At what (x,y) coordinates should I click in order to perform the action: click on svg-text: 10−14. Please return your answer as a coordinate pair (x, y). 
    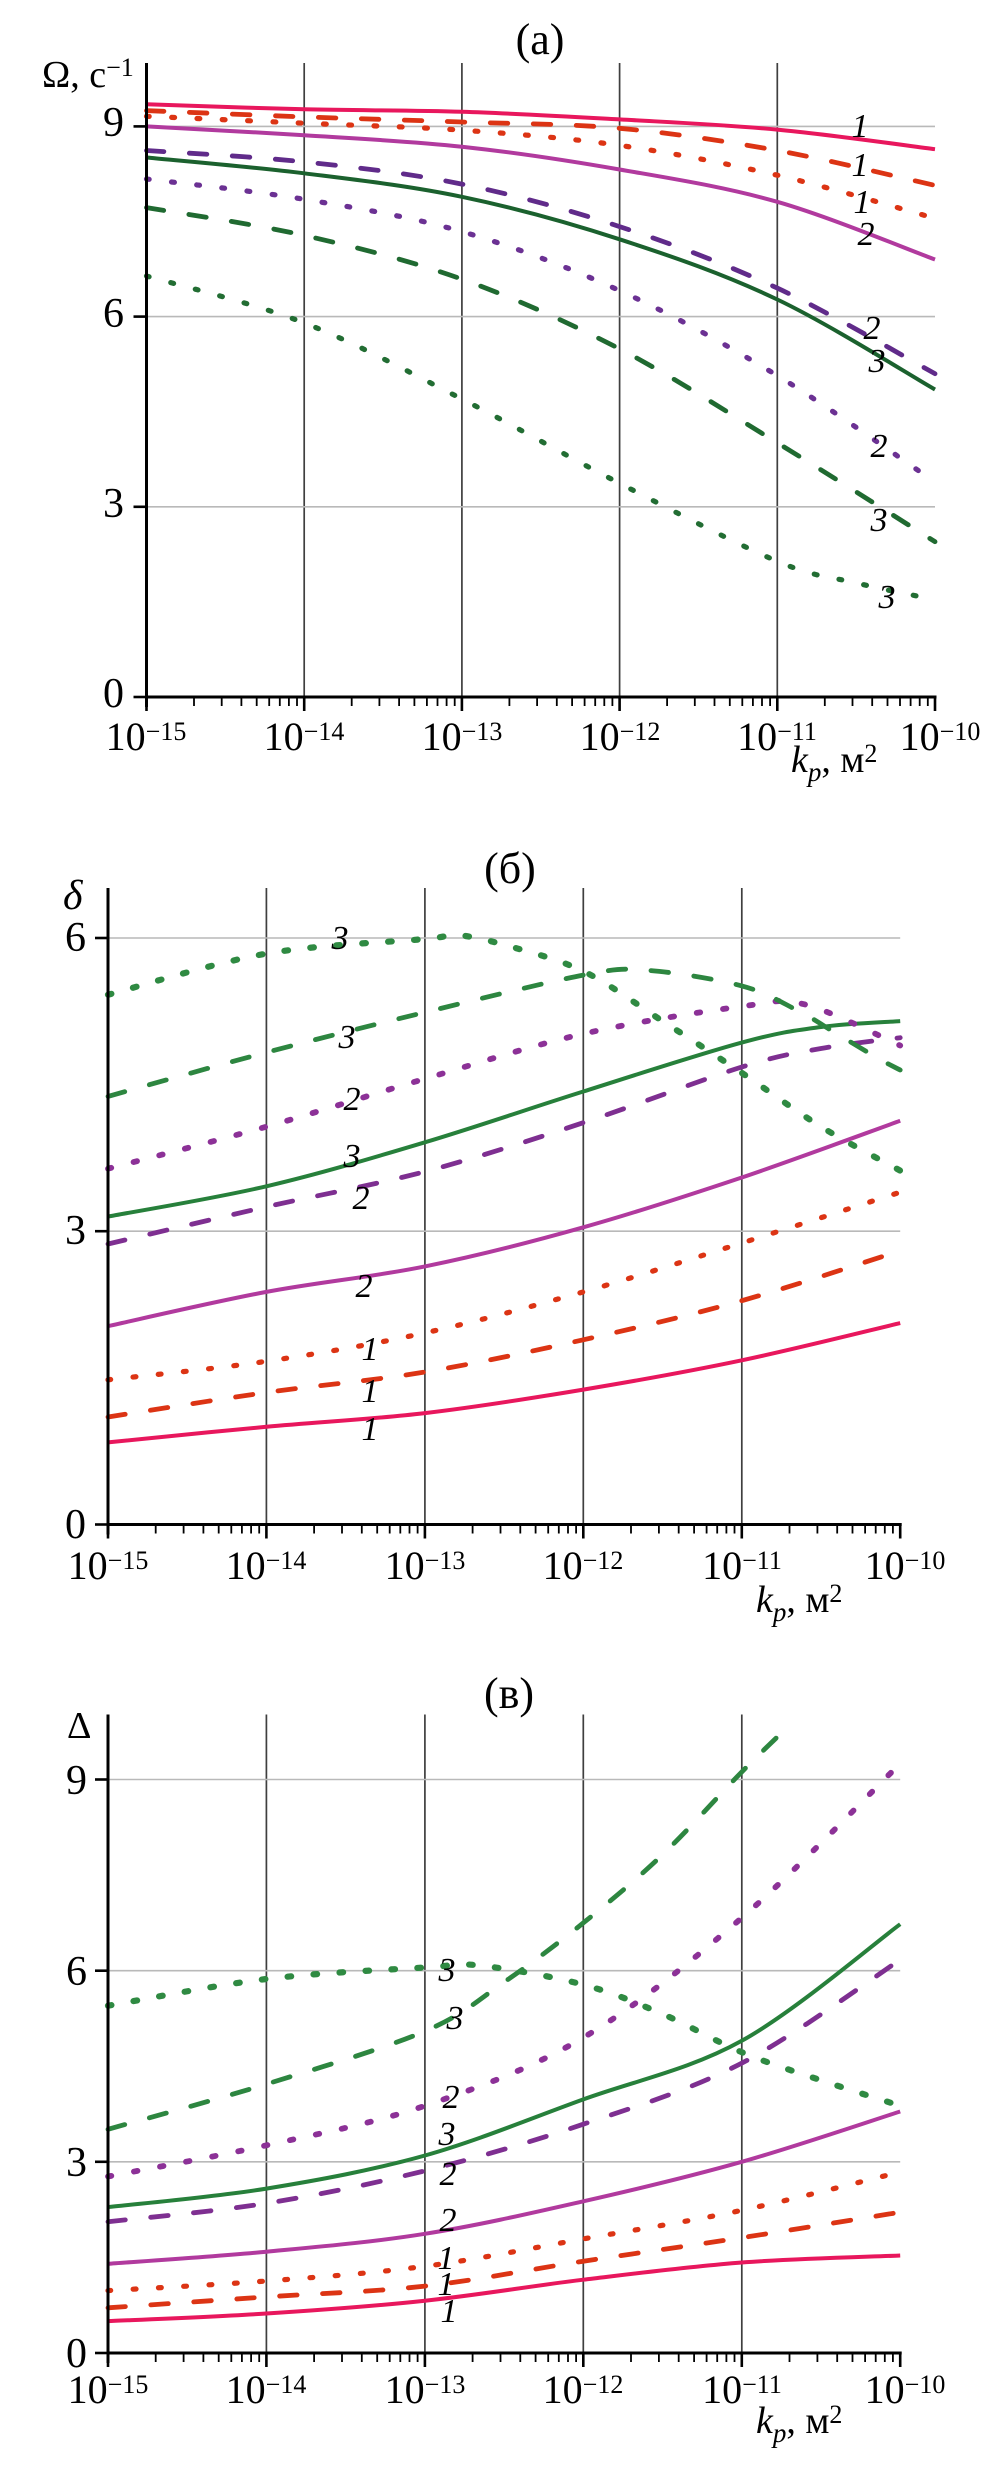
    Looking at the image, I should click on (266, 2389).